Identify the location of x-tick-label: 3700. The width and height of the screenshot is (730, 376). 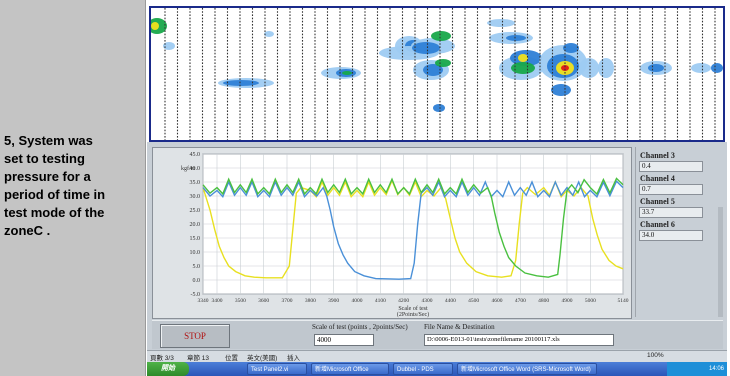
(287, 301).